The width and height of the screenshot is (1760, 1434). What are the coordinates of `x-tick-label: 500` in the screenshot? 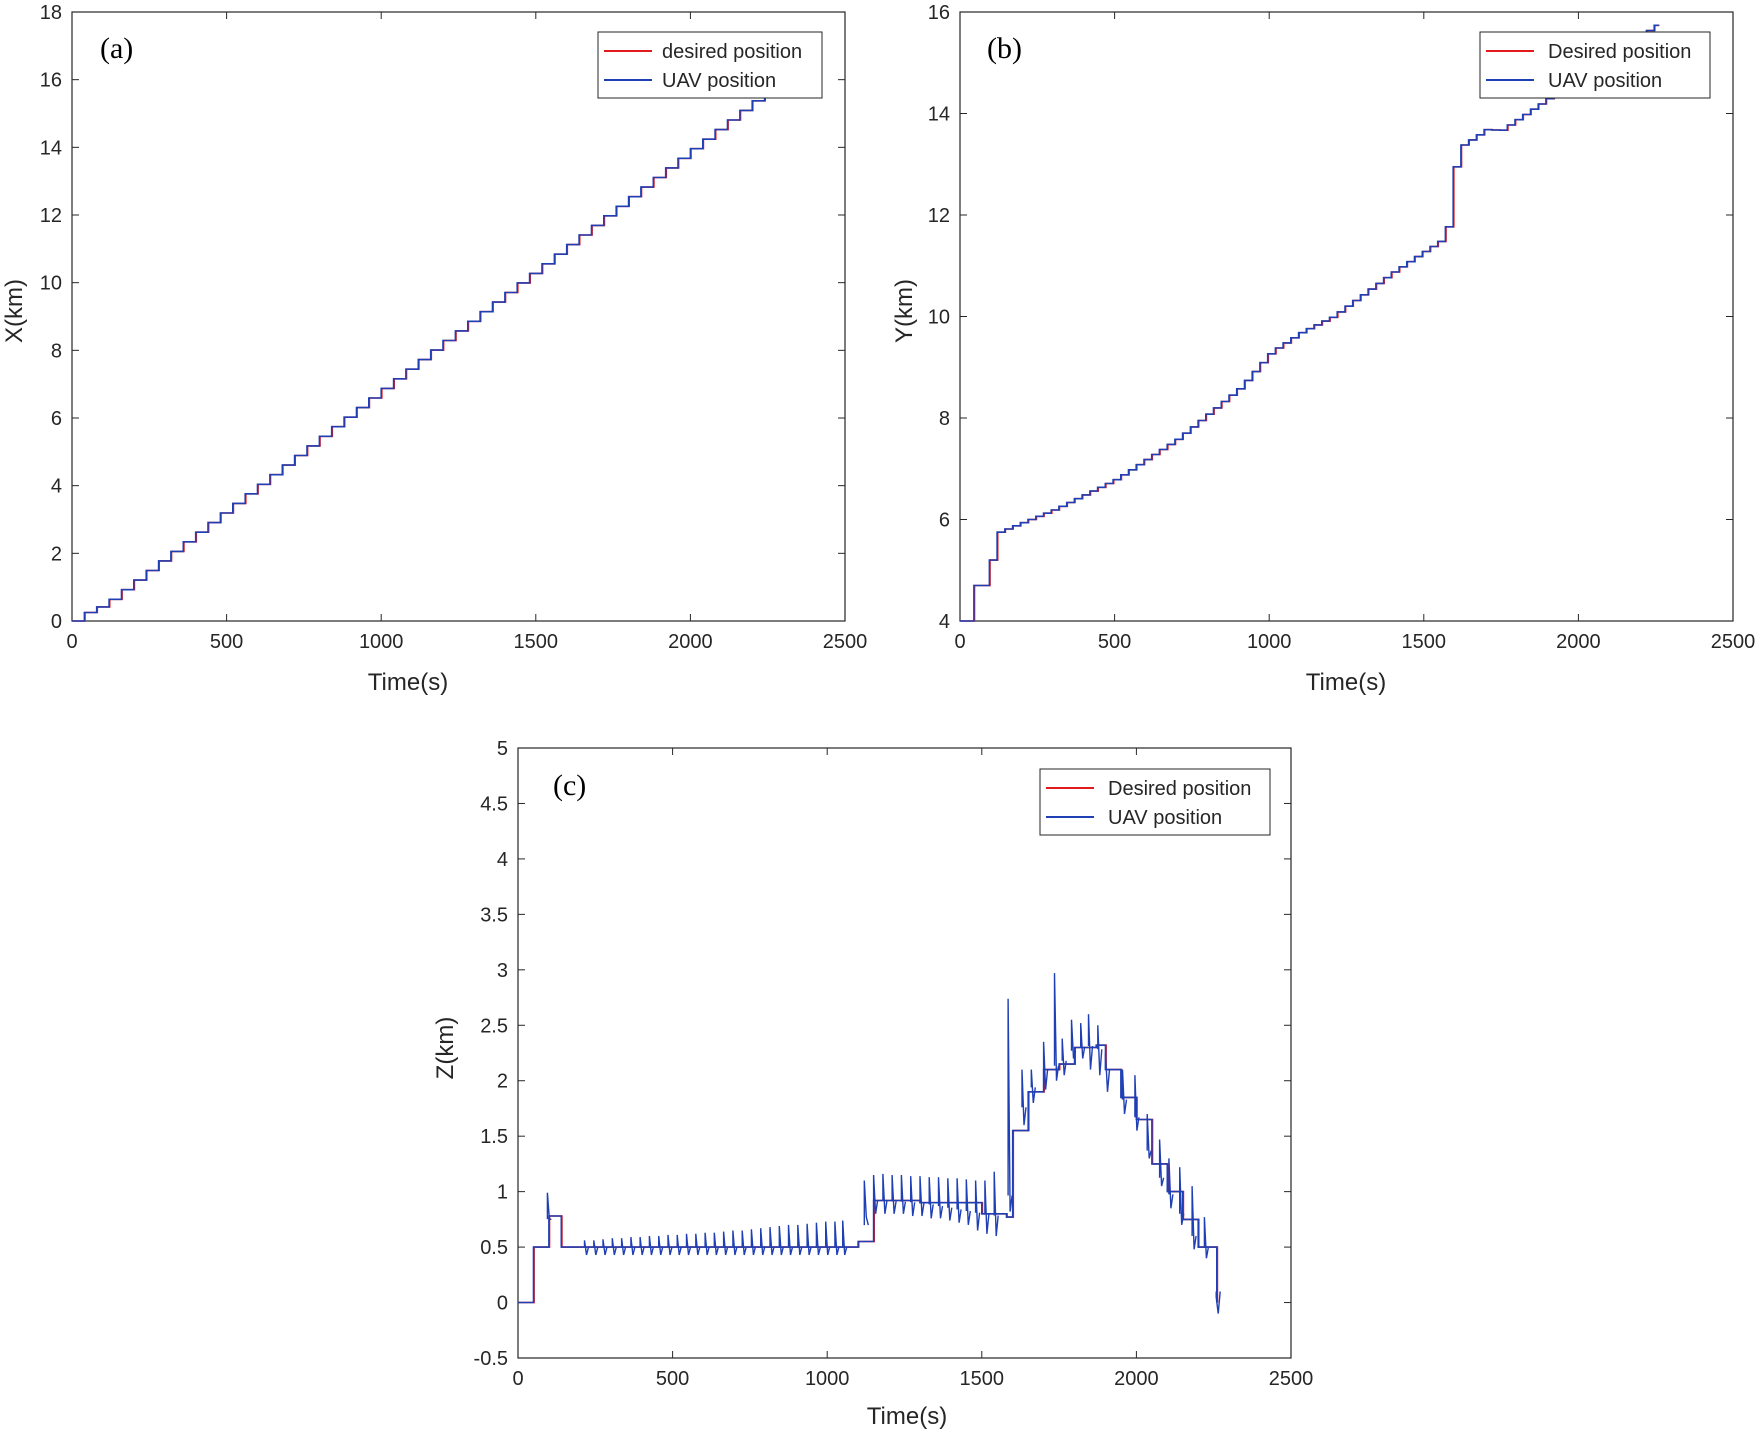 It's located at (1114, 642).